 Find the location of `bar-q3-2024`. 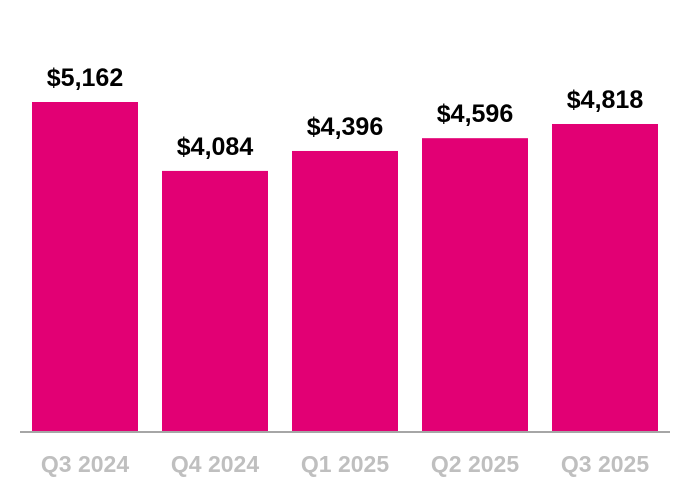

bar-q3-2024 is located at coordinates (85, 267).